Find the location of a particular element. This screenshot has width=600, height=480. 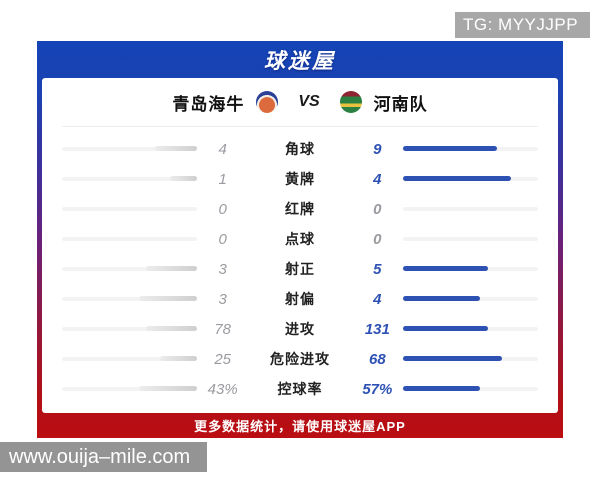

footer-promo-text: 更多数据统计，请使用球迷屋APP is located at coordinates (300, 426).